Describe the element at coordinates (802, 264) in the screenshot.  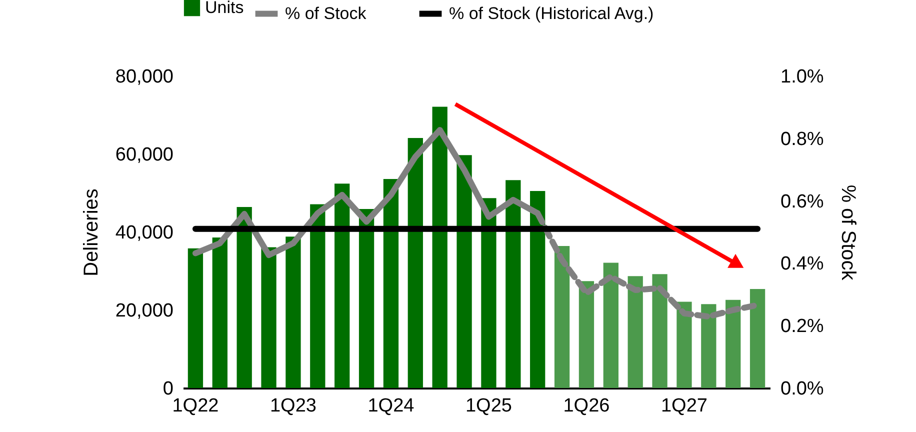
I see `y2-tick-label: 0.4%` at that location.